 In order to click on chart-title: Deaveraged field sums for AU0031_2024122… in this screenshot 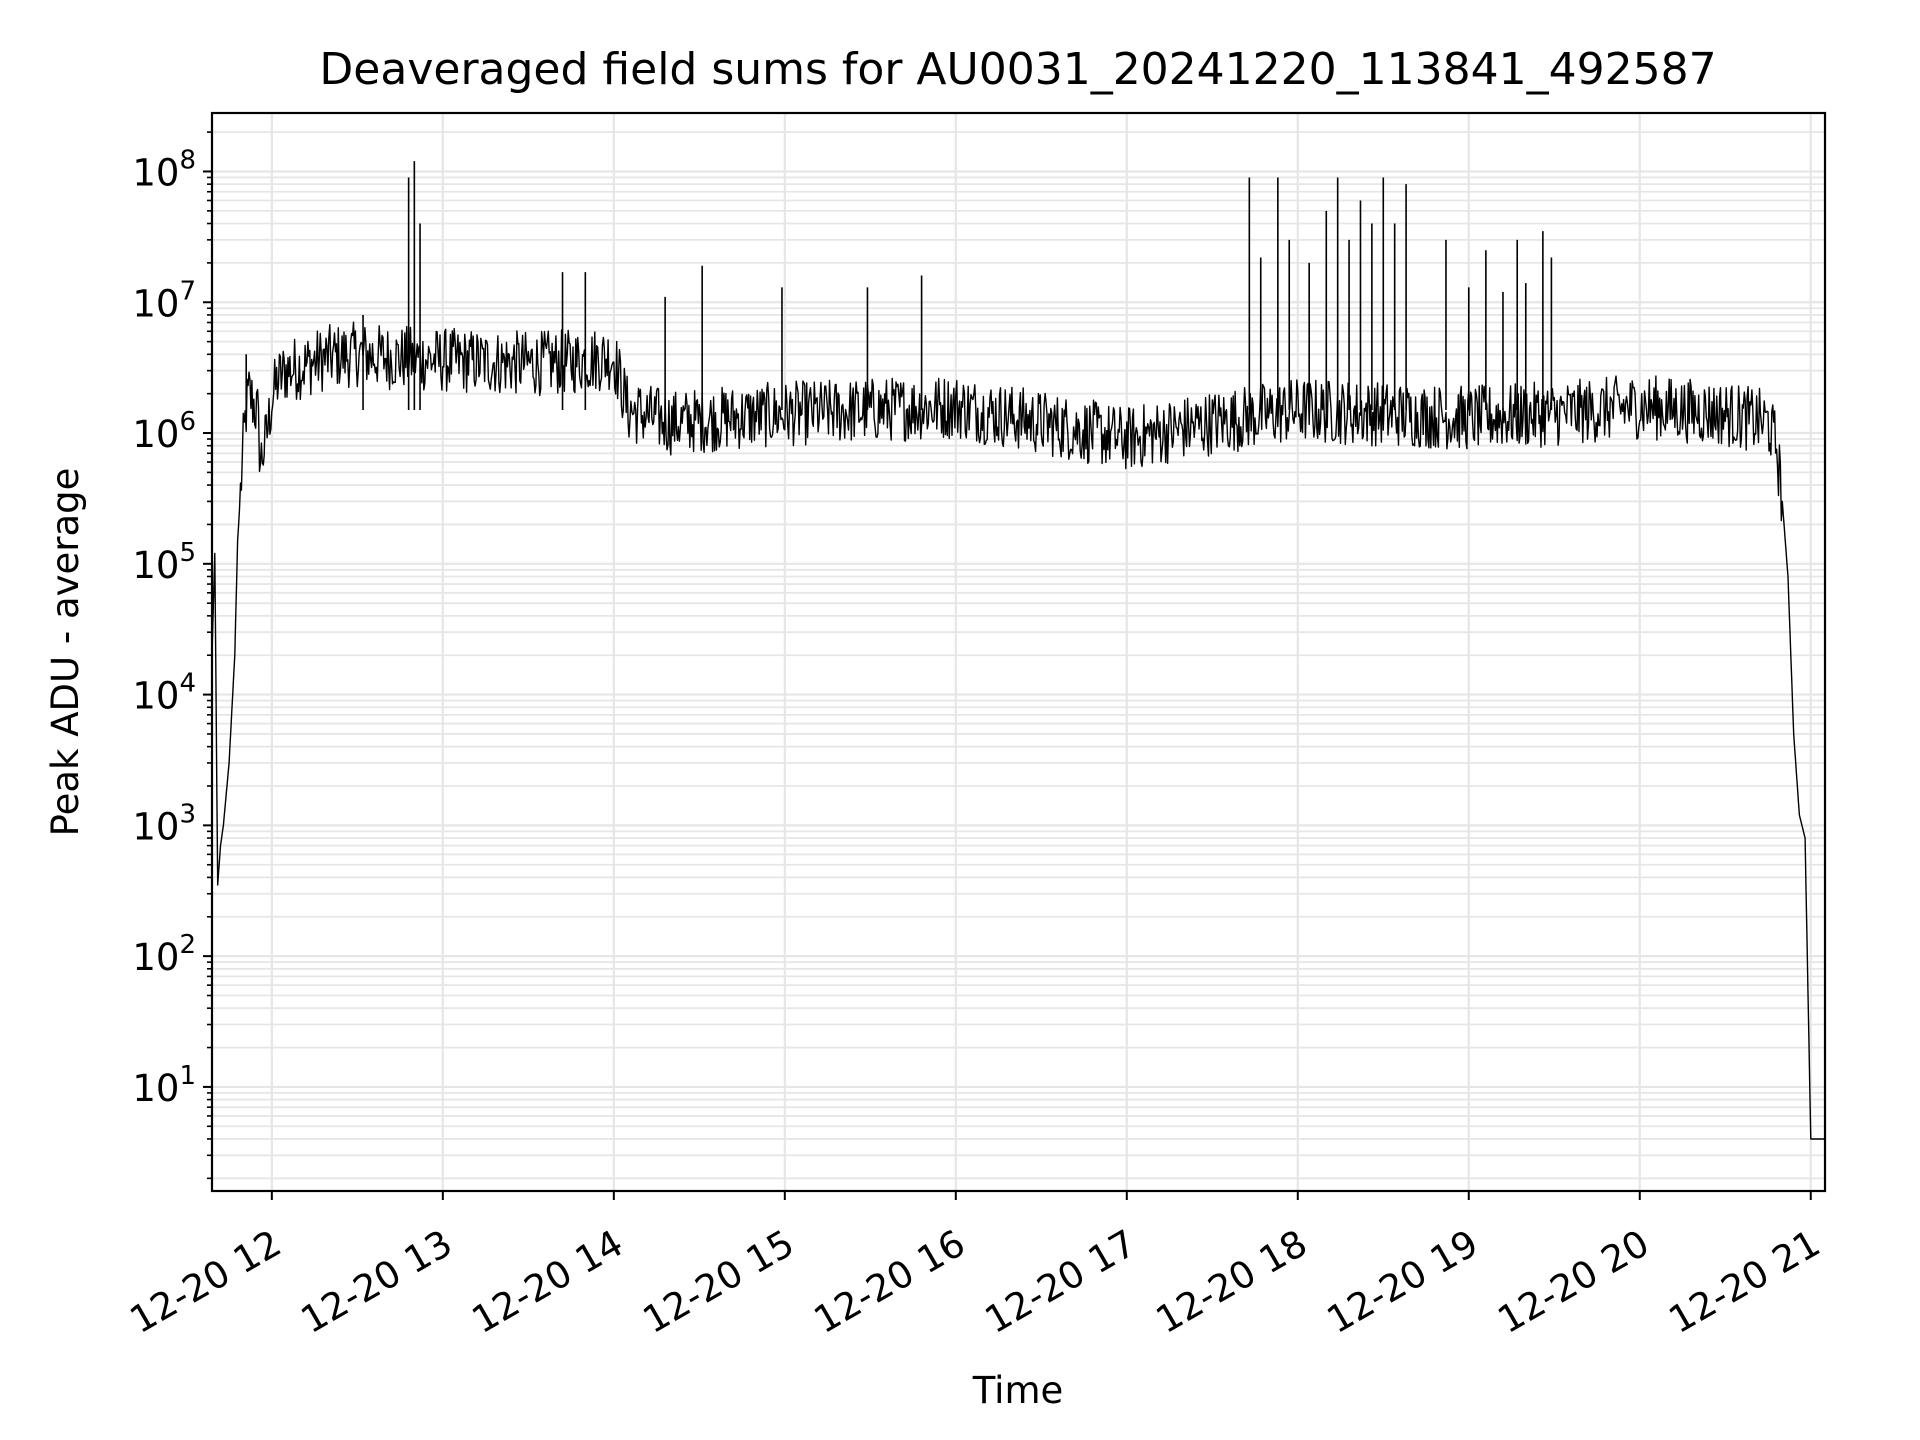, I will do `click(1017, 69)`.